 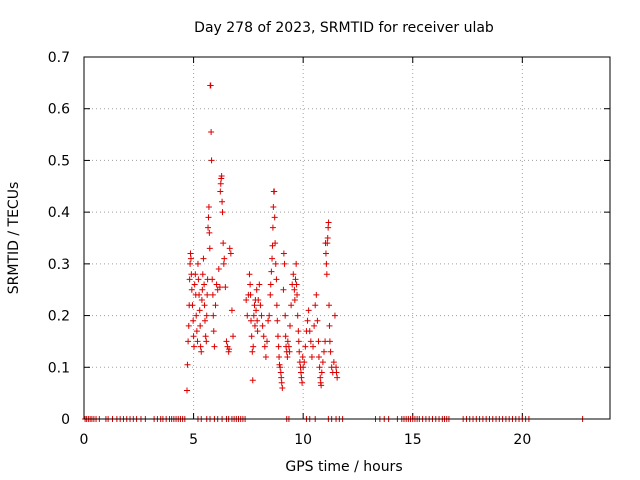 I want to click on y-tick-label: 0.1, so click(x=59, y=368).